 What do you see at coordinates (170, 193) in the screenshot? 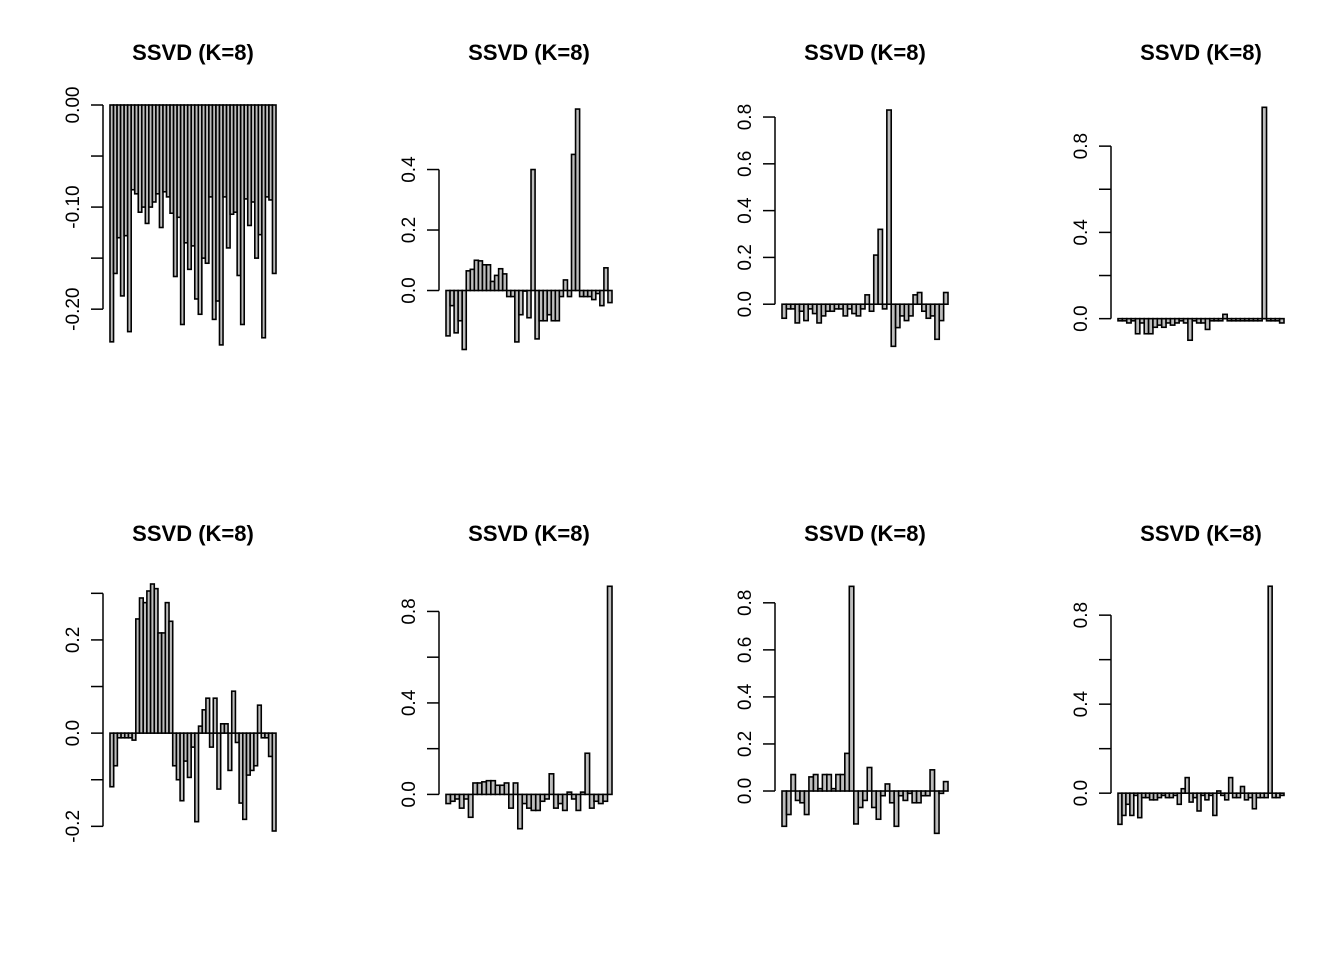
I see `panel-1: SSVD (K=8) 0.00 -0.10 -0.20` at bounding box center [170, 193].